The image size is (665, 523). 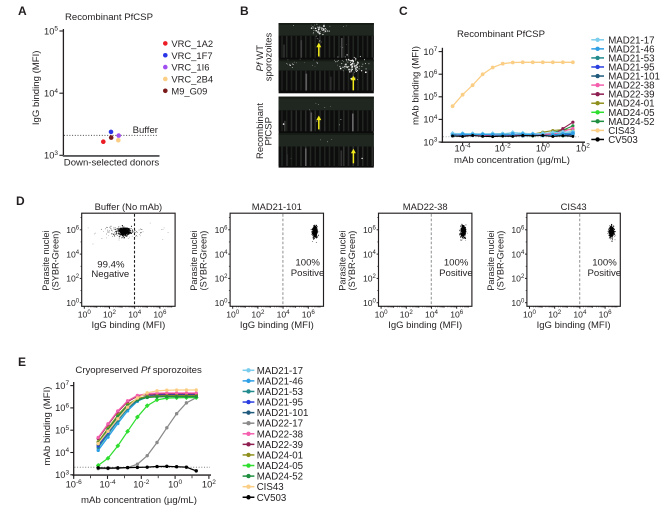 I want to click on svg-text: M9_G09, so click(x=189, y=90).